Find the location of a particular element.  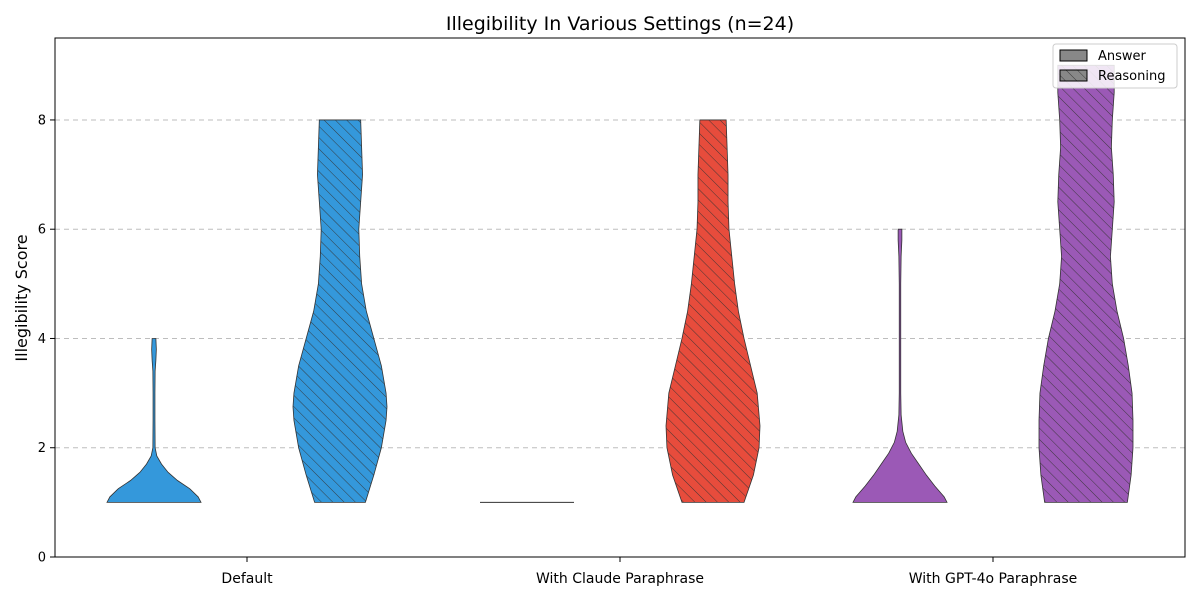

violin-fill-with-gpt-4o-paraphrase-answer is located at coordinates (900, 366).